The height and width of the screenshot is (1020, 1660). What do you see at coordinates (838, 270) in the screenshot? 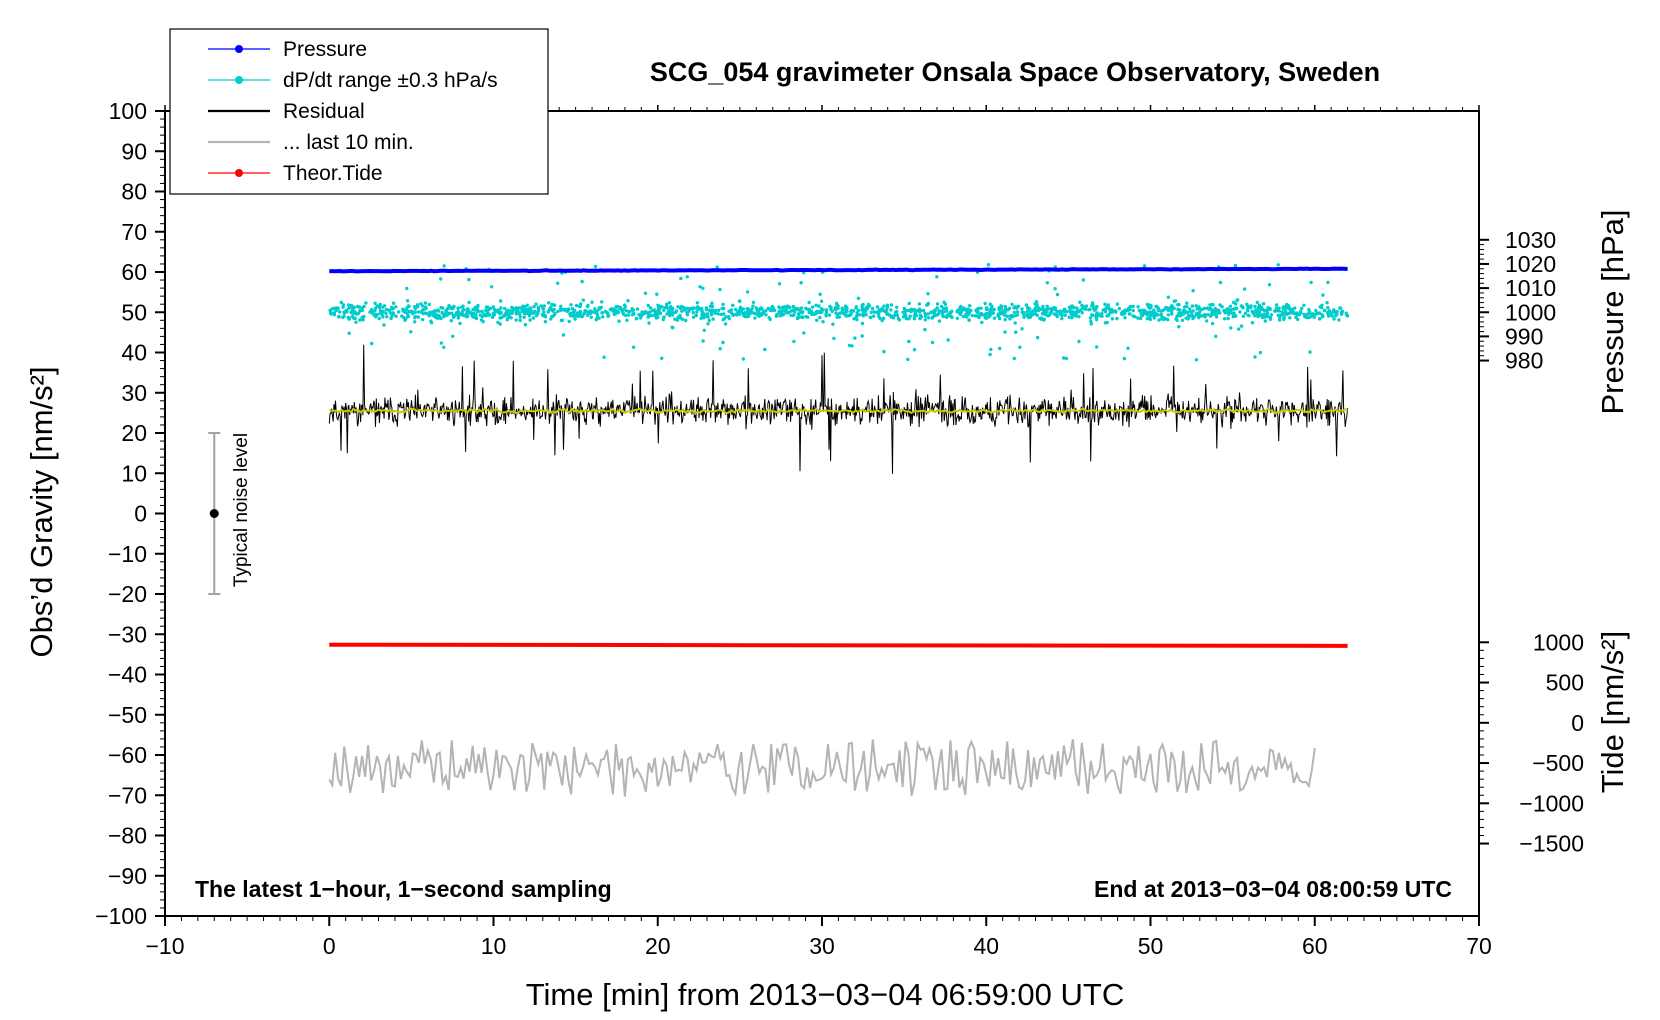
I see `pressure-series-line` at bounding box center [838, 270].